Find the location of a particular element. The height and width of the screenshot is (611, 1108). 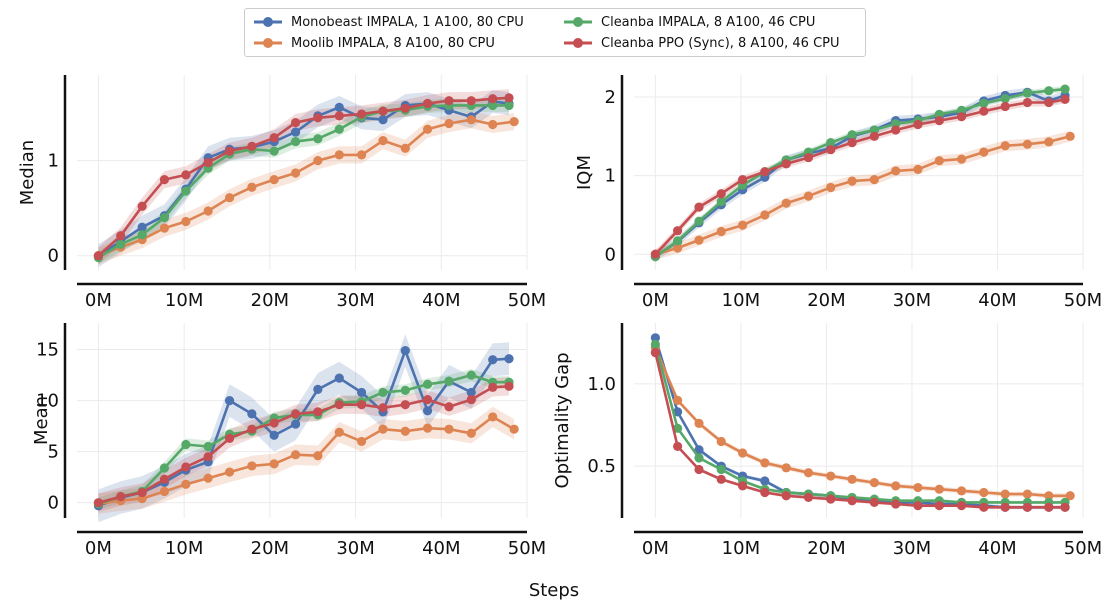

x-tick-label: 0M is located at coordinates (98, 548).